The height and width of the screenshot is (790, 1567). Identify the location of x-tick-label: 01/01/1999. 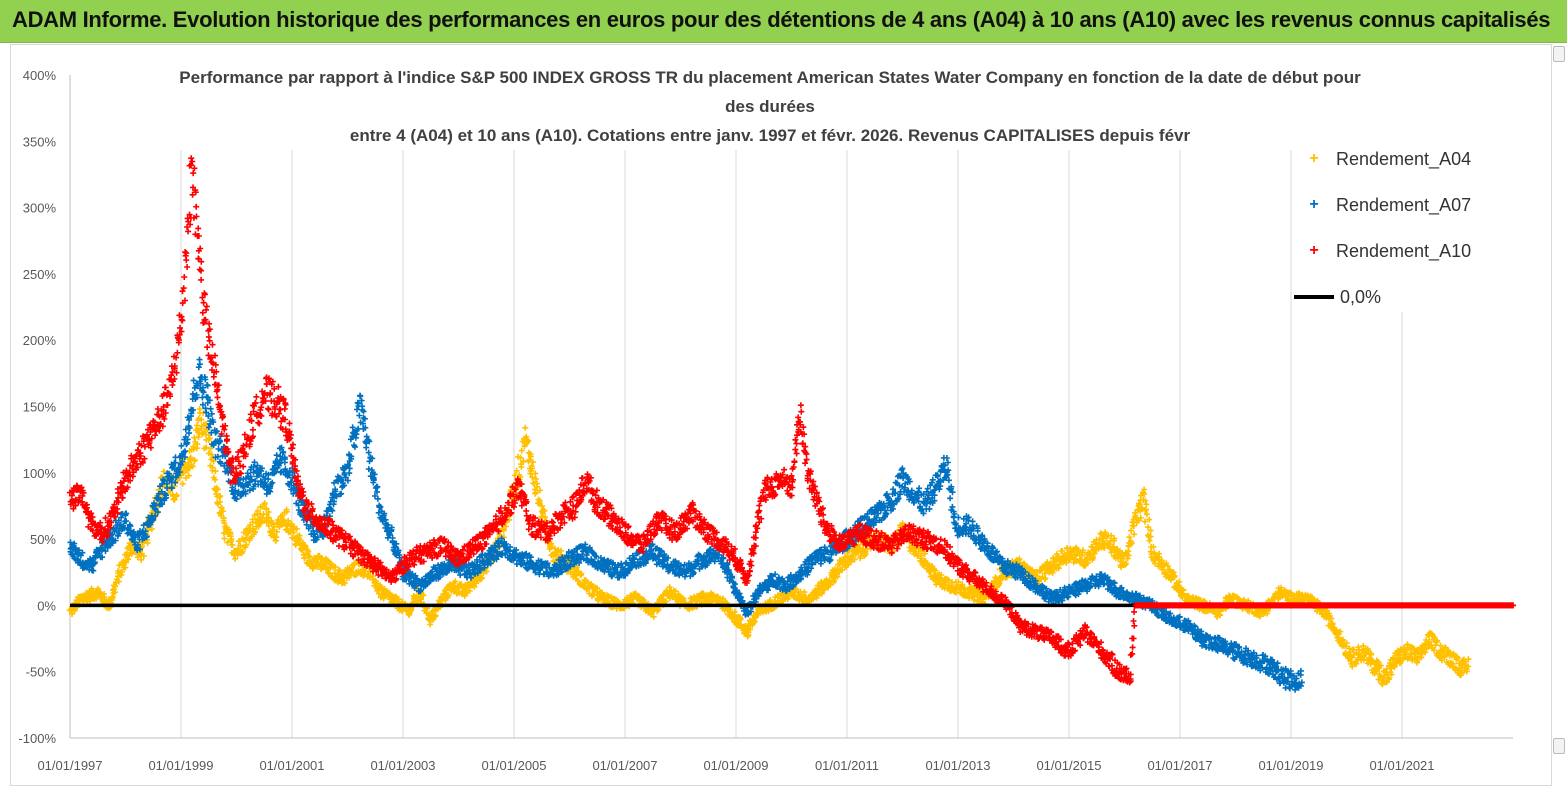
(180, 765).